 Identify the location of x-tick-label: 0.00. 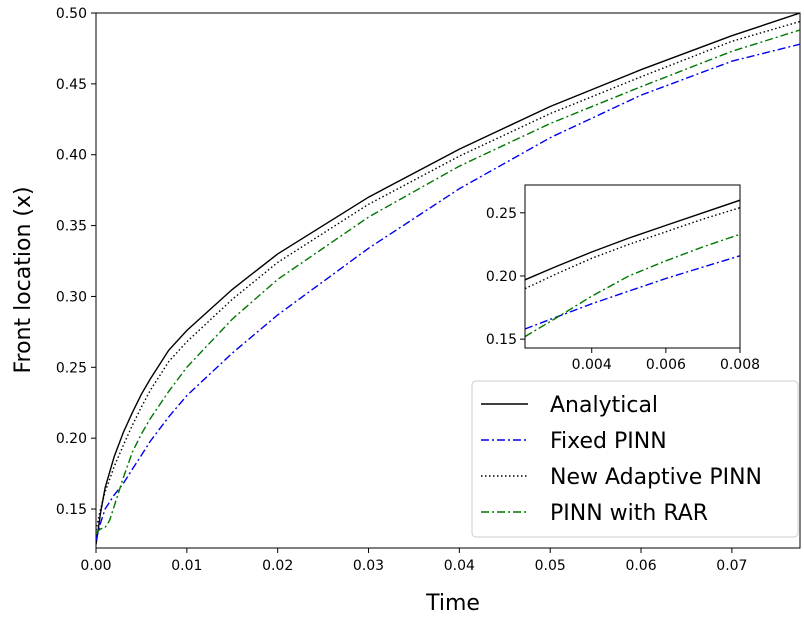
(95, 566).